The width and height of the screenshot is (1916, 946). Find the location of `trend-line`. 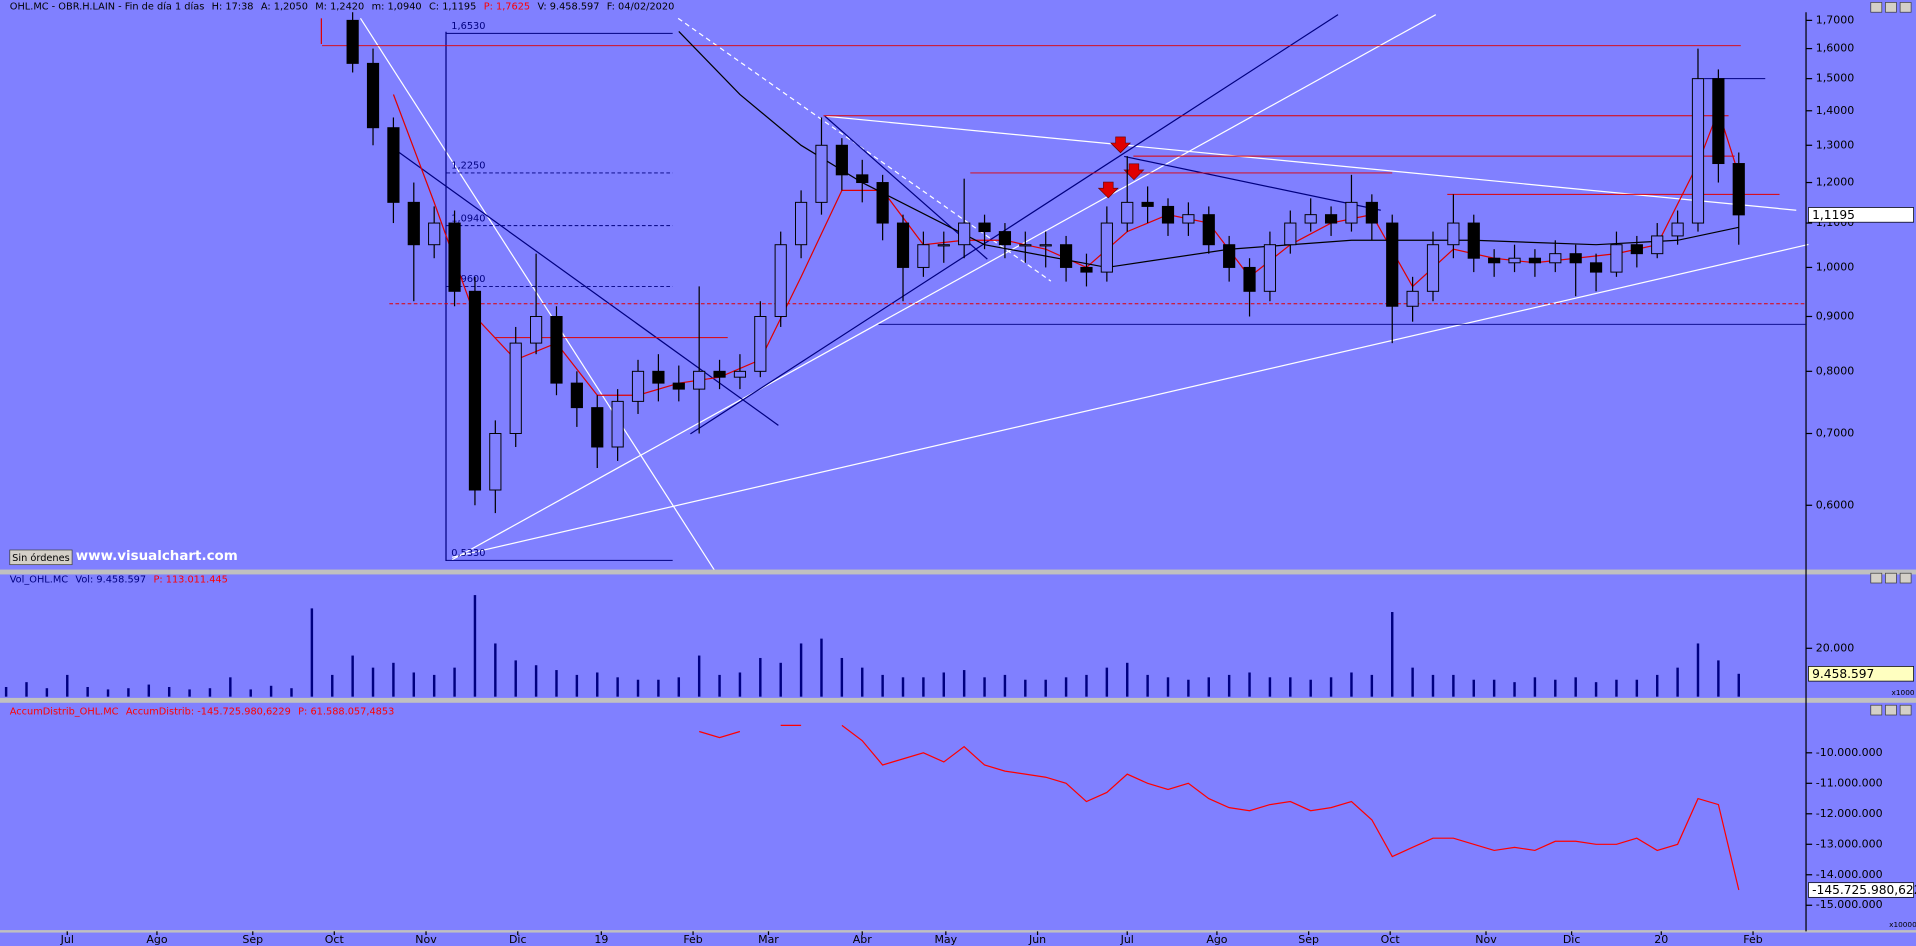

trend-line is located at coordinates (584, 286).